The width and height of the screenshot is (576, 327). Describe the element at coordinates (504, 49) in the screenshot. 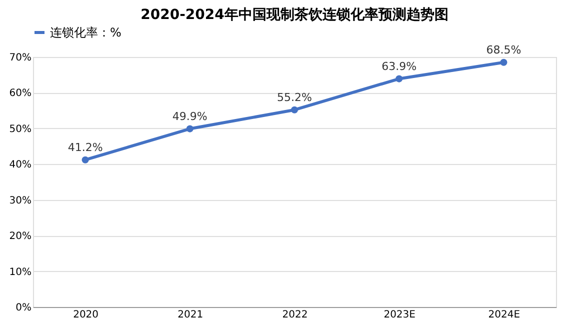

I see `data-label: 68.5%` at that location.